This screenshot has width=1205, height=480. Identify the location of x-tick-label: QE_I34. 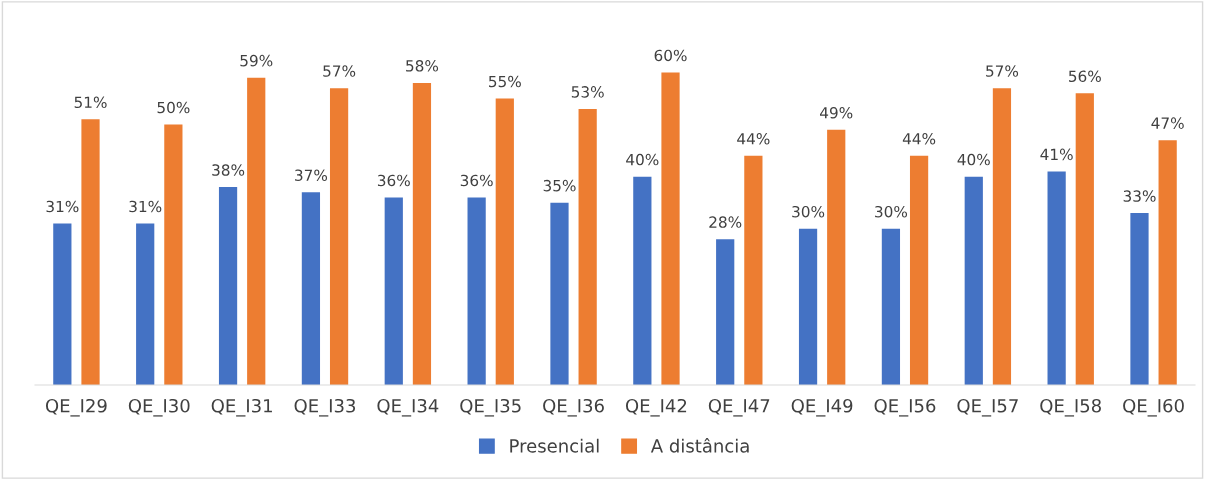
(408, 407).